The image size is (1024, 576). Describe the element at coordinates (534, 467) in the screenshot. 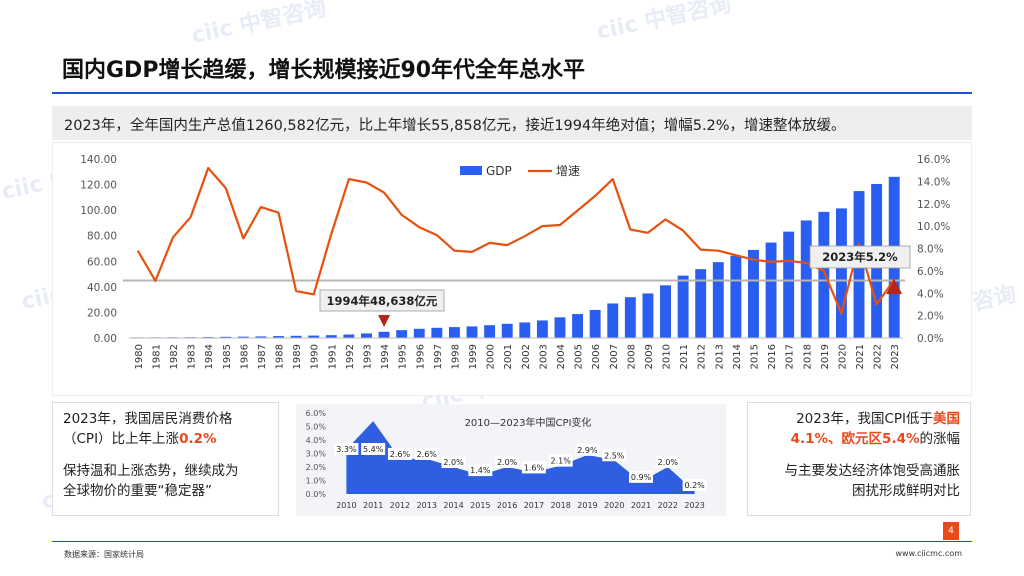

I see `cpi-data-label: 1.6%` at that location.